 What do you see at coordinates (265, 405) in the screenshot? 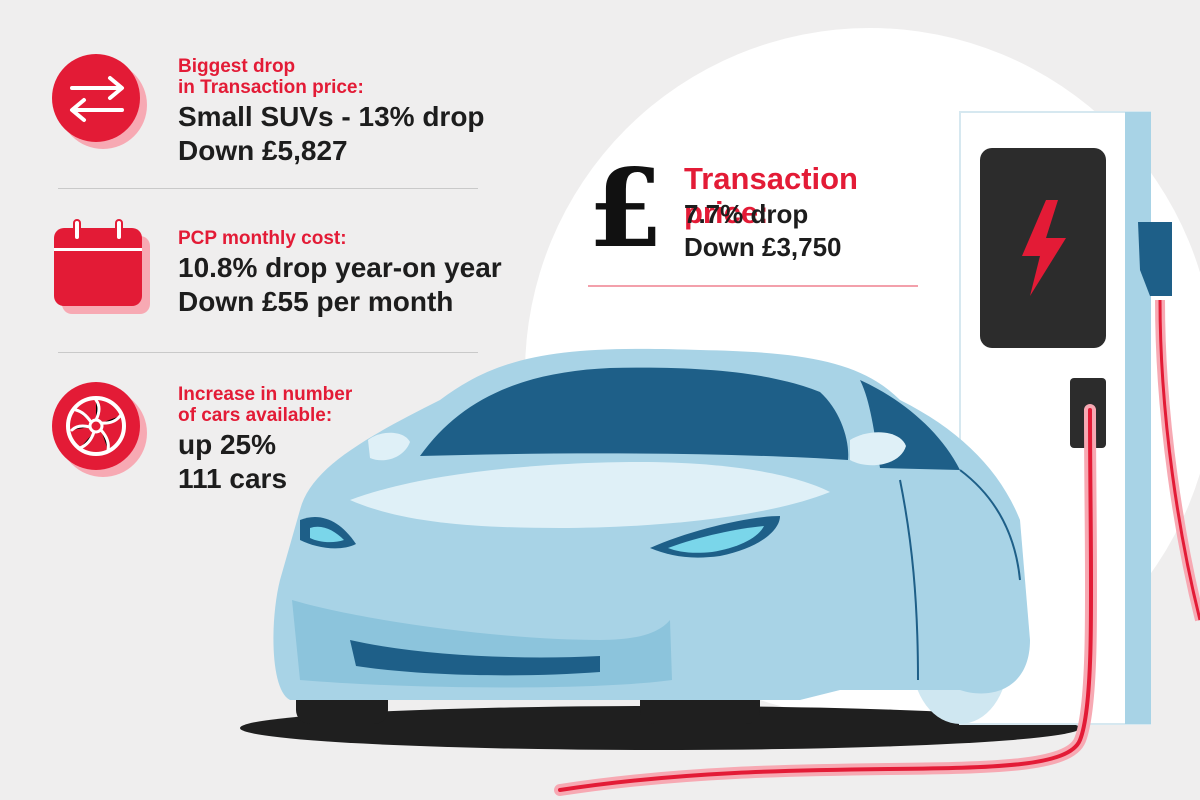
I see `stat-heading: Increase in number of cars available:` at bounding box center [265, 405].